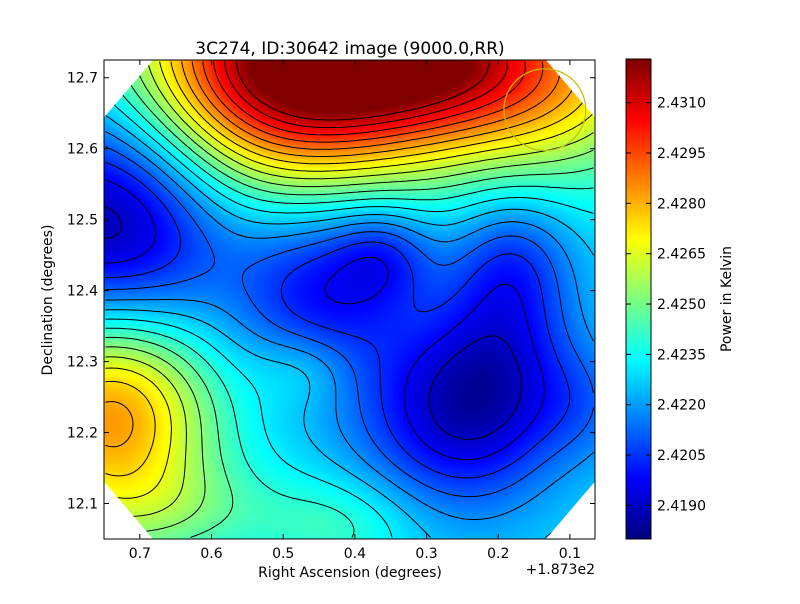 This screenshot has width=800, height=604. I want to click on y-tick-label: 12.5, so click(82, 221).